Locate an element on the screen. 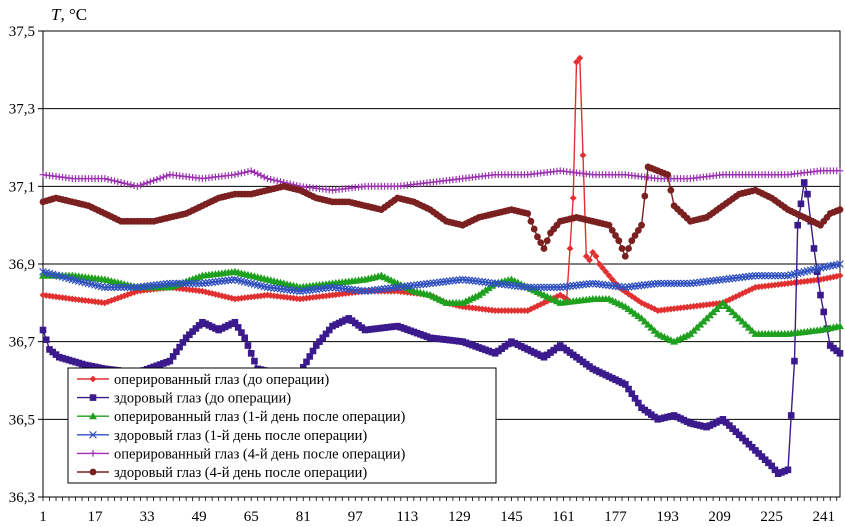 This screenshot has width=845, height=527. x-tick-label: 145 is located at coordinates (511, 517).